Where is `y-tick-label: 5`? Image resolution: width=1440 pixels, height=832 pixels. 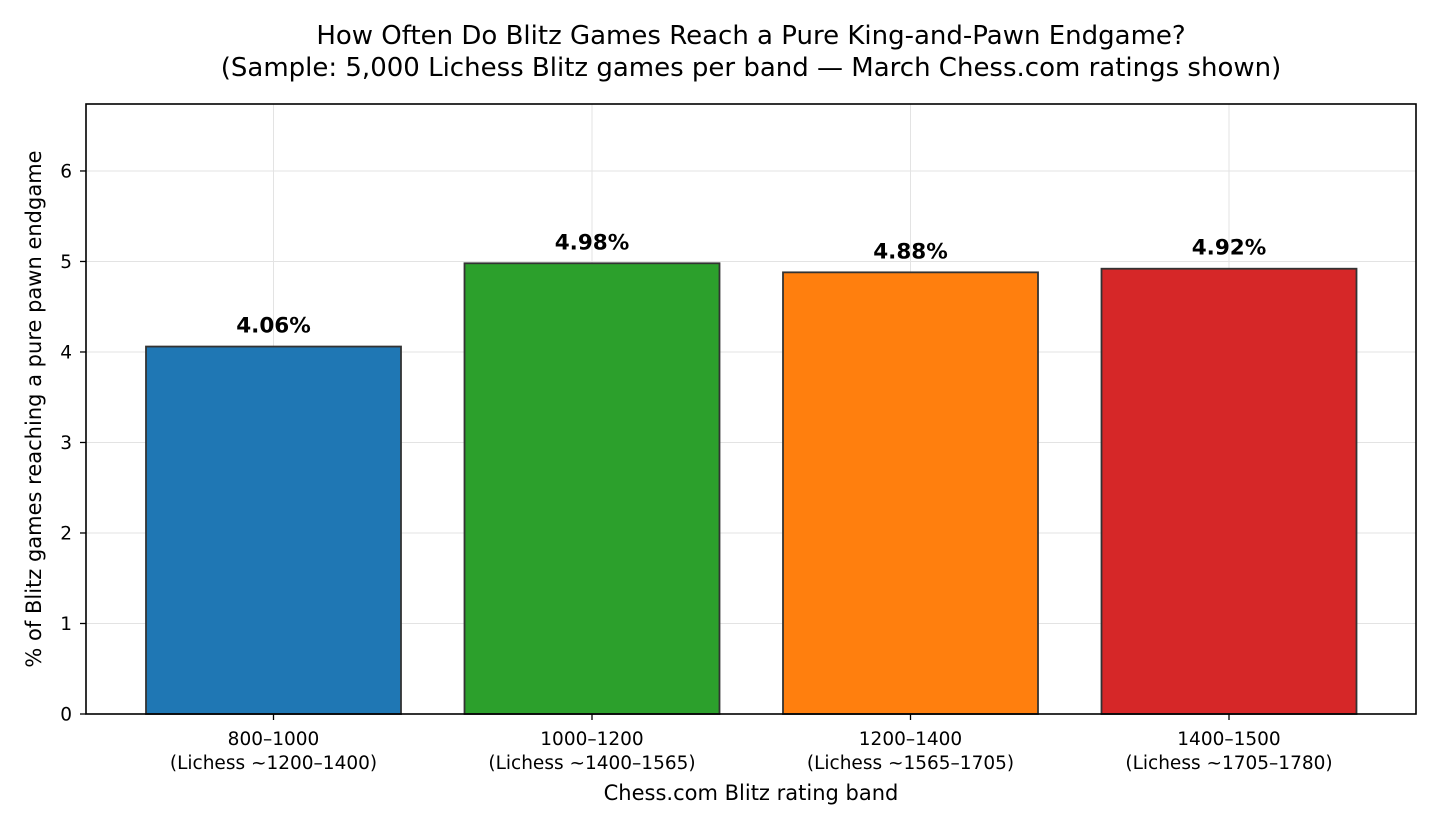
y-tick-label: 5 is located at coordinates (66, 262).